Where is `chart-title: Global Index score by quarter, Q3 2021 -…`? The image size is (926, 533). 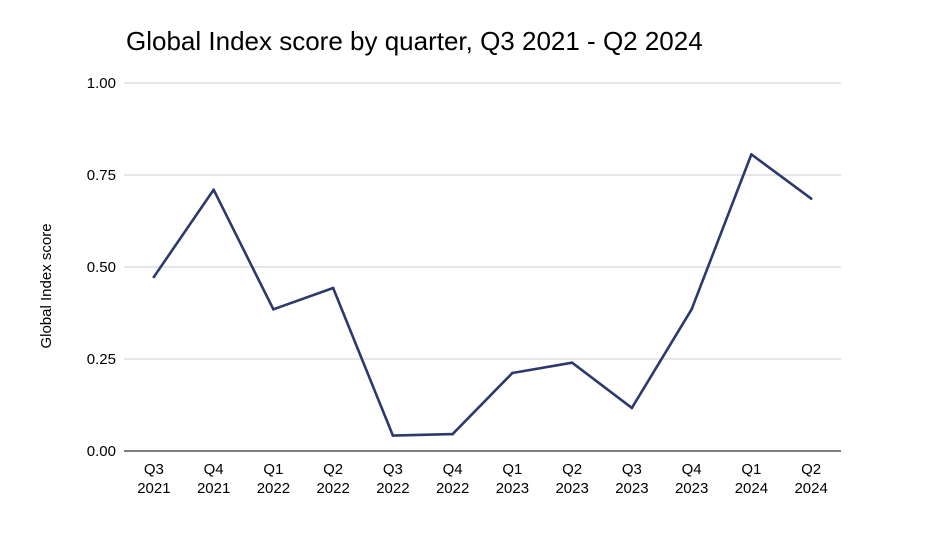
chart-title: Global Index score by quarter, Q3 2021 -… is located at coordinates (414, 41).